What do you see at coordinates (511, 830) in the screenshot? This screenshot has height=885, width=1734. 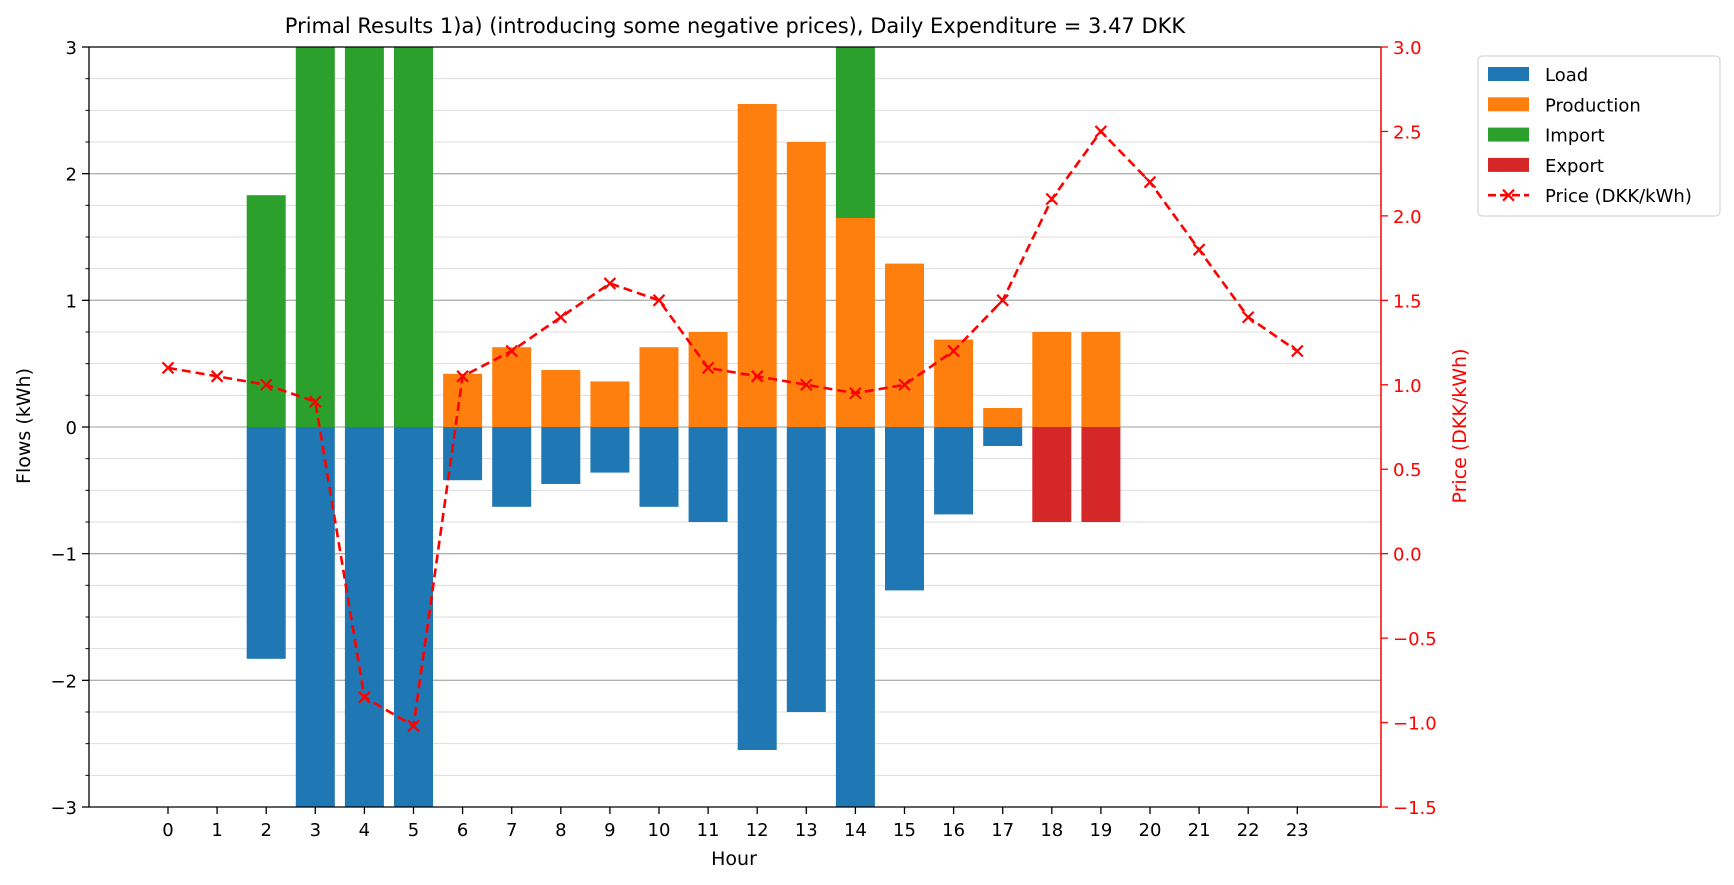 I see `x-tick-label: 7` at bounding box center [511, 830].